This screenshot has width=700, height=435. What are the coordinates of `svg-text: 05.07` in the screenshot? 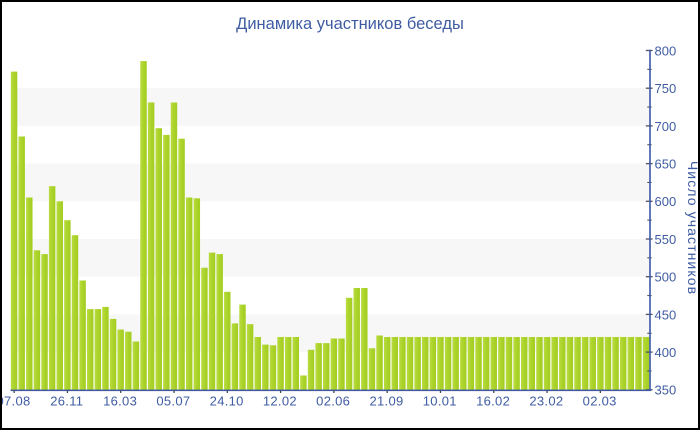 It's located at (173, 401).